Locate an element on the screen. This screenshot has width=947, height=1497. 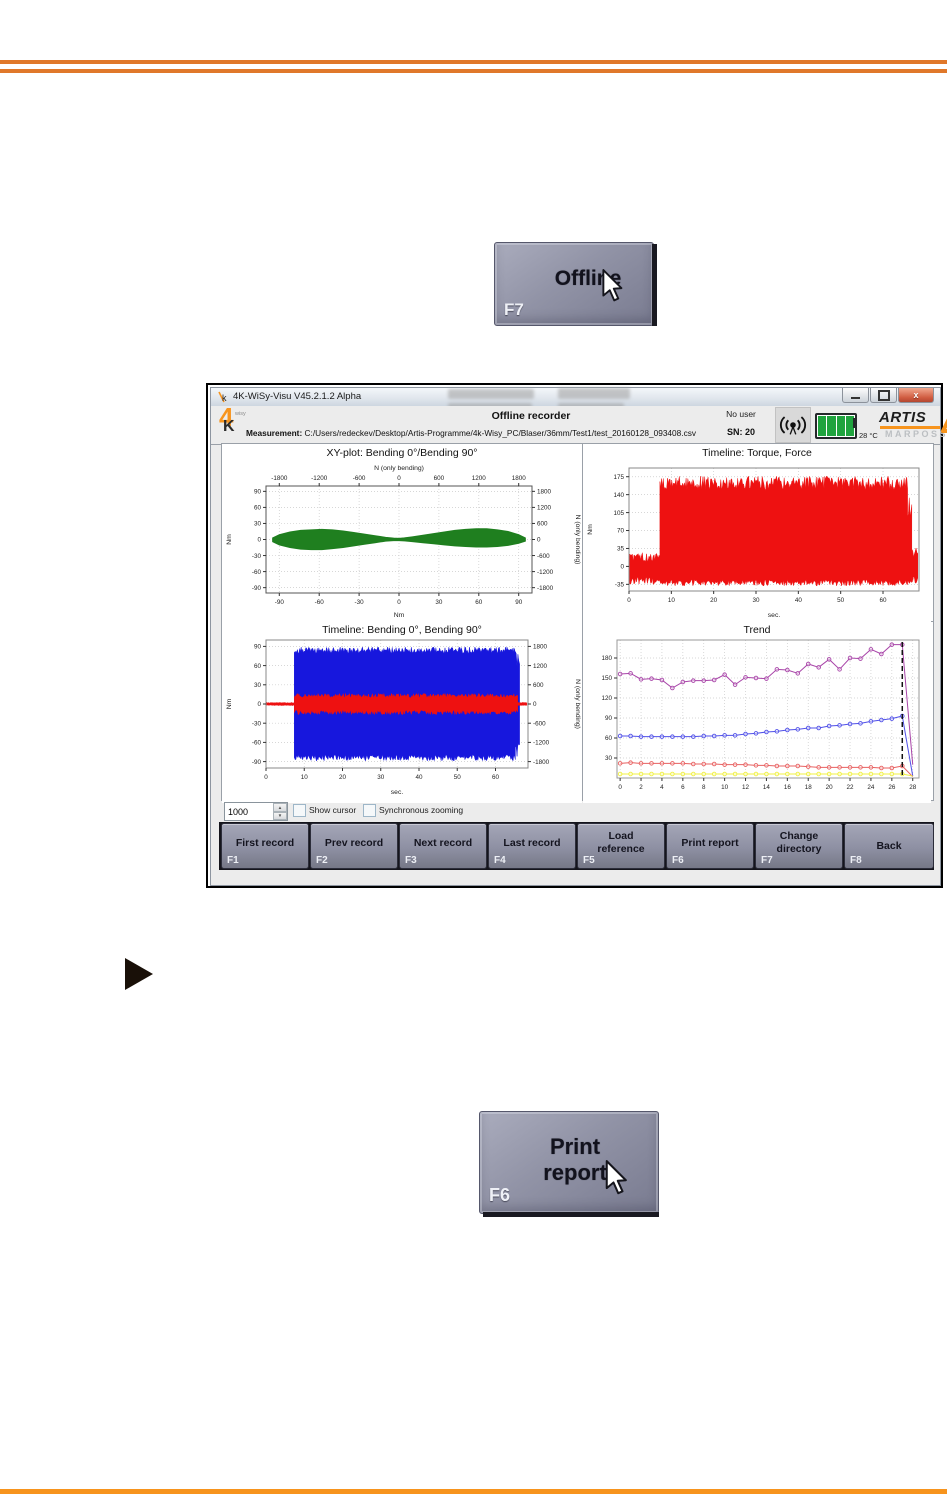
spinner-up-button: ▲ is located at coordinates (280, 807).